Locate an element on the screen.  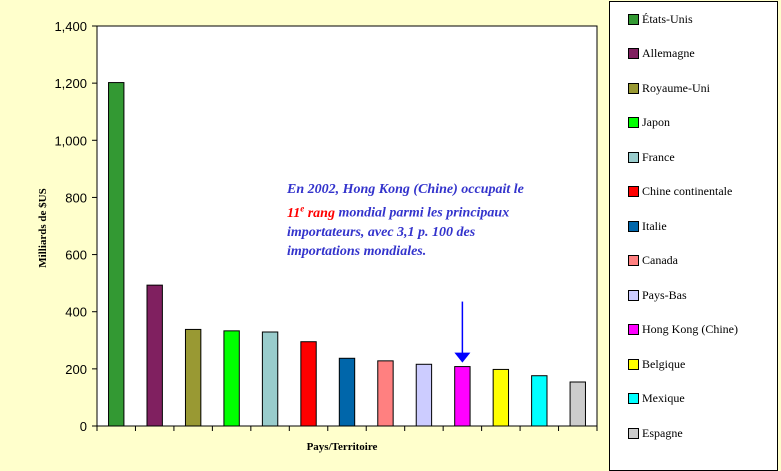
y-tick-label: 1,000 is located at coordinates (70, 140).